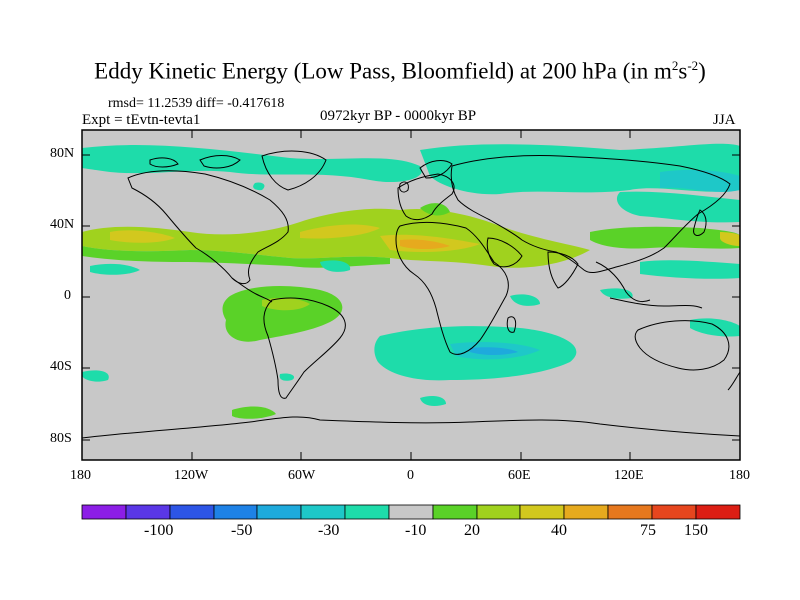 The height and width of the screenshot is (600, 800). I want to click on colorbar-label: -30, so click(329, 530).